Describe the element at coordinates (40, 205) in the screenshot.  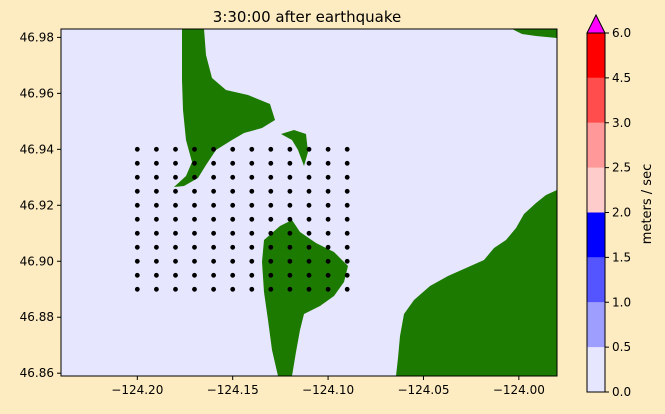
I see `y-axis: 46.86 46.88 46.90 46.92 46.94 46.96 46.98` at that location.